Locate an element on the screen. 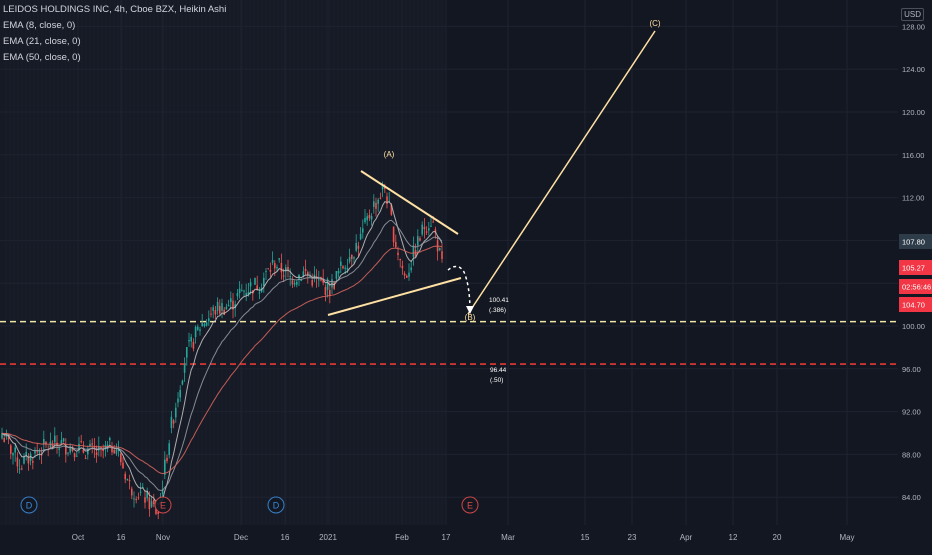  time-tick-label: Nov is located at coordinates (163, 537).